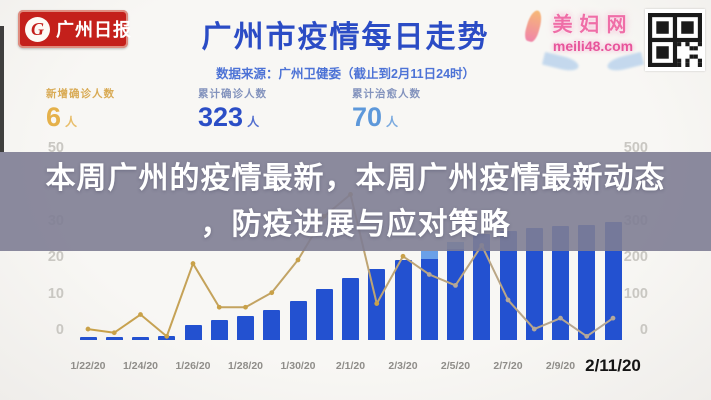  Describe the element at coordinates (94, 30) in the screenshot. I see `logo-text: 广州日报` at that location.